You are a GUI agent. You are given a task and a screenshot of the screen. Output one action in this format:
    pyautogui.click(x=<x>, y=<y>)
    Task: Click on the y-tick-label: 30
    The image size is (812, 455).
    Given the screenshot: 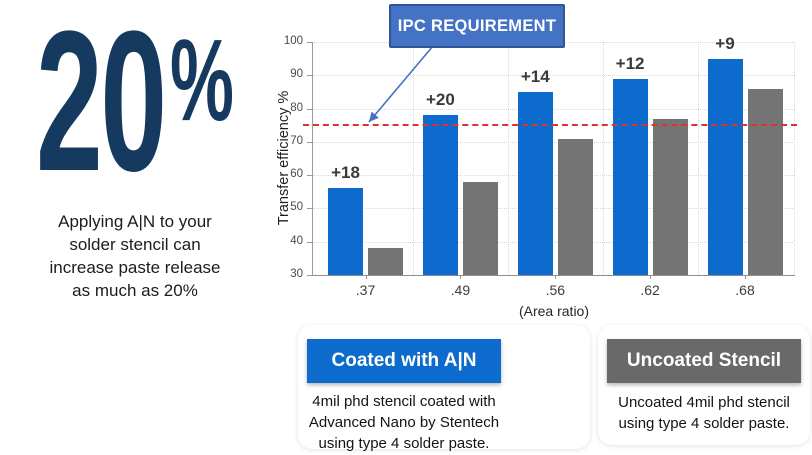 What is the action you would take?
    pyautogui.click(x=296, y=274)
    